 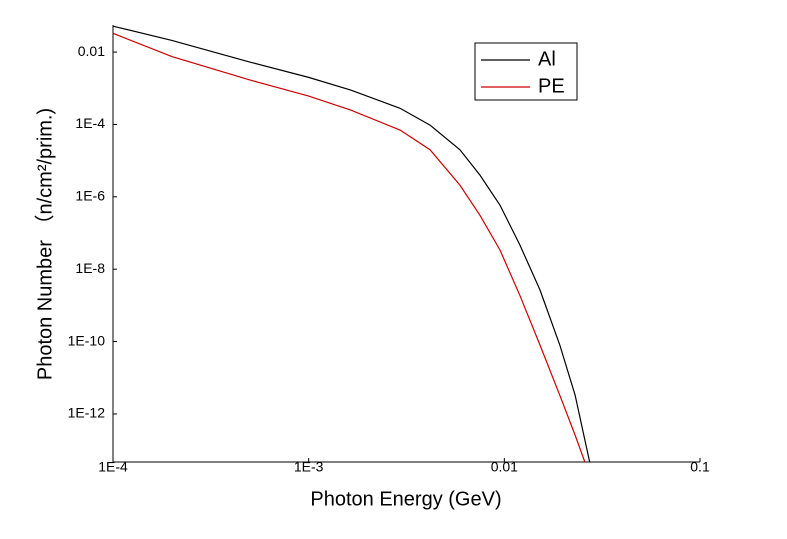 I want to click on x-tick-label: 1E-4, so click(x=113, y=467).